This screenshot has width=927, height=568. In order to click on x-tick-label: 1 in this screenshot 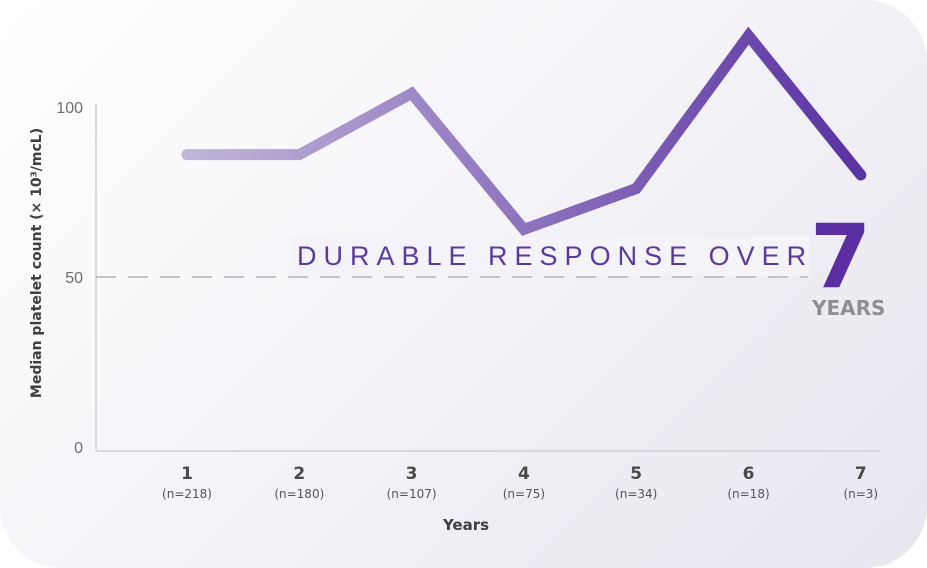, I will do `click(187, 474)`.